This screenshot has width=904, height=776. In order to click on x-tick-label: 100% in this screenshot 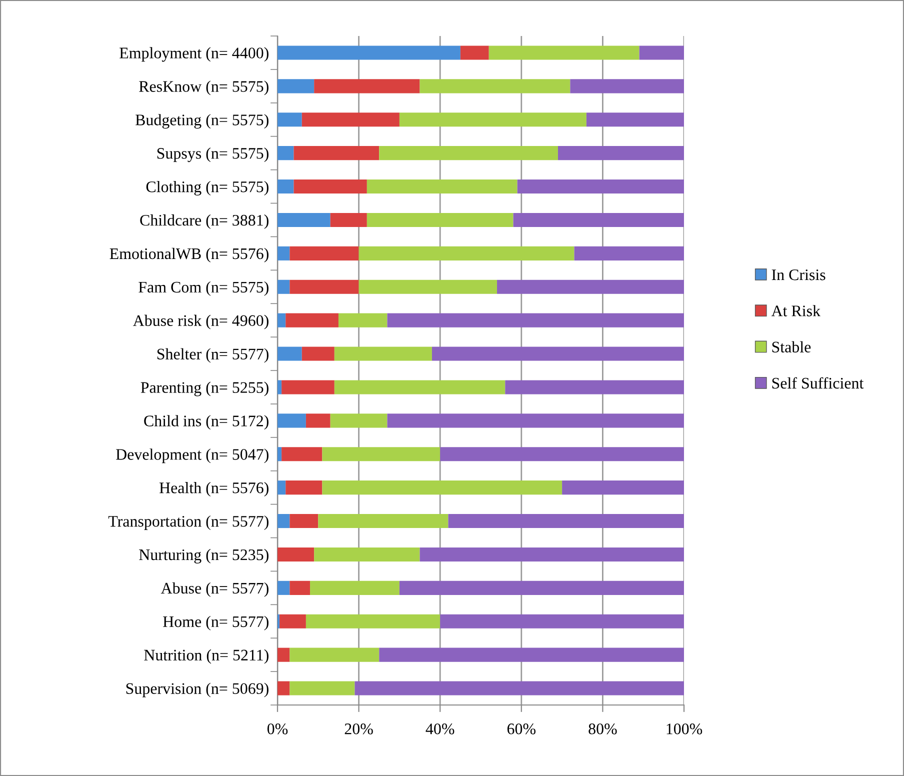, I will do `click(684, 729)`.